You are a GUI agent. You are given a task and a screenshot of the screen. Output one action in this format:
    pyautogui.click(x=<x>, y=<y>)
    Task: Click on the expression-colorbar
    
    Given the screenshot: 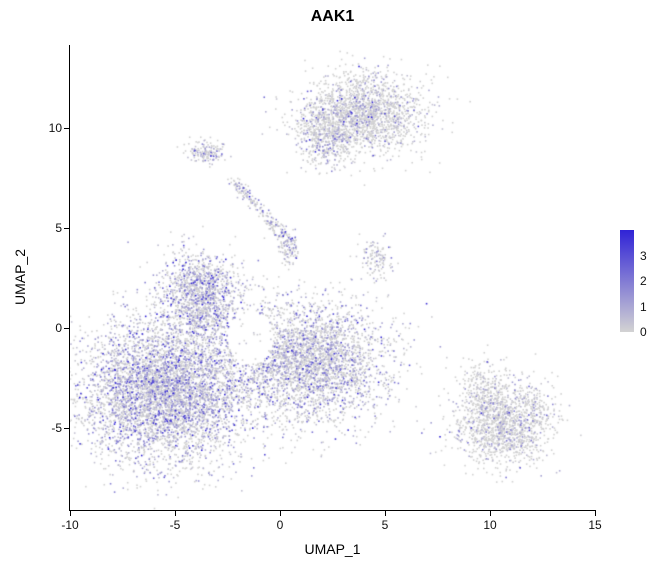 What is the action you would take?
    pyautogui.click(x=627, y=281)
    